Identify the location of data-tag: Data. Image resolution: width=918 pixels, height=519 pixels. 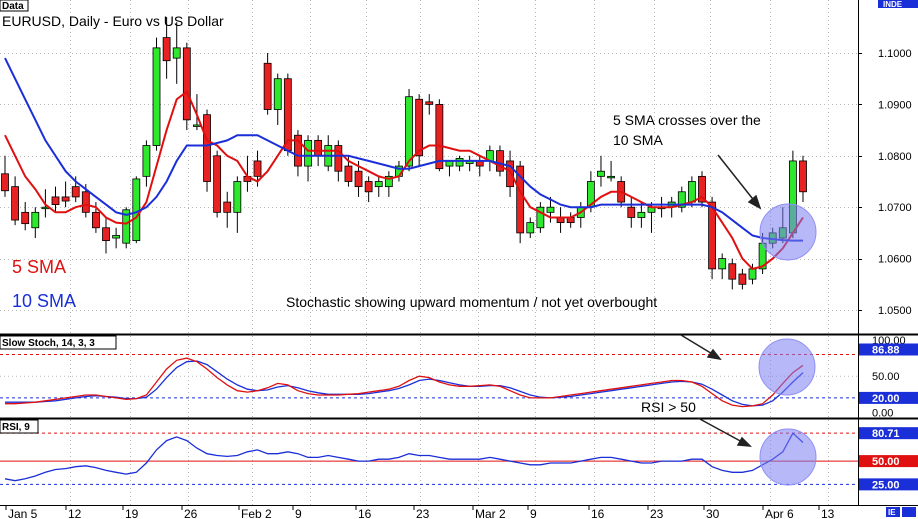
(13, 6).